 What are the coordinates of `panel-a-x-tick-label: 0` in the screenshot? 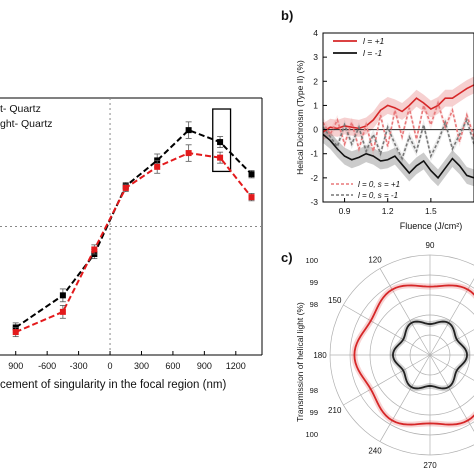 It's located at (110, 366).